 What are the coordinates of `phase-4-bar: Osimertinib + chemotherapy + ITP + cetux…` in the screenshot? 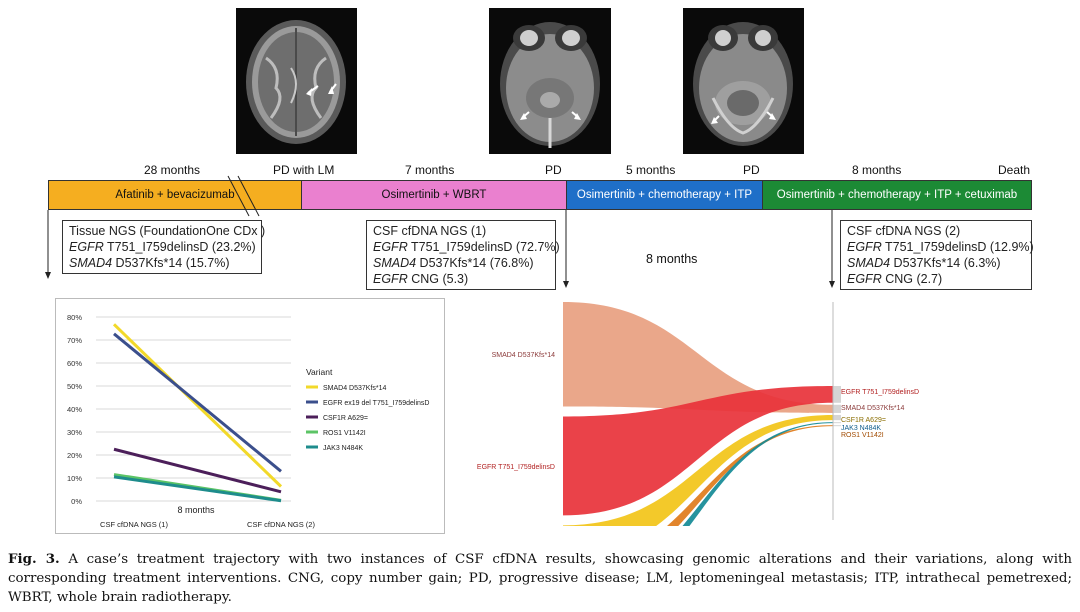 It's located at (897, 195).